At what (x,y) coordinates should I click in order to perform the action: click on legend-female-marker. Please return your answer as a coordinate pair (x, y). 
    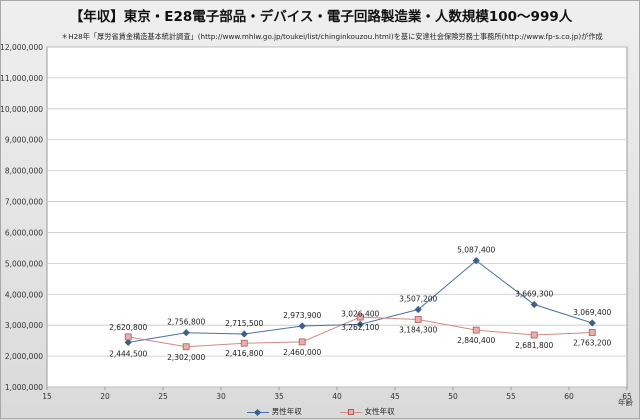
    Looking at the image, I should click on (351, 412).